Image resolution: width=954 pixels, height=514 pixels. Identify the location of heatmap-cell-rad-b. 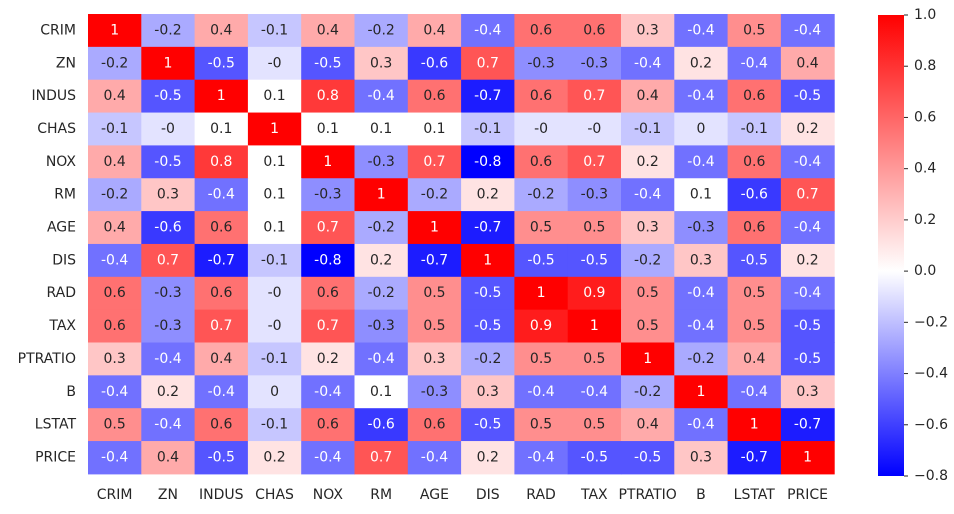
(701, 293).